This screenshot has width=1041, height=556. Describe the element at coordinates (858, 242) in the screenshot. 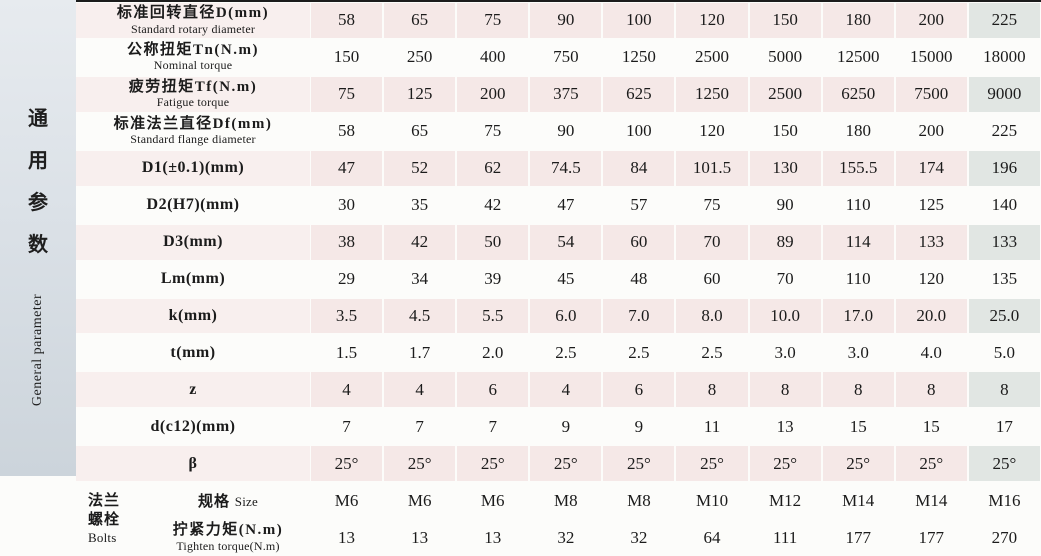

I see `value-cell: 114` at that location.